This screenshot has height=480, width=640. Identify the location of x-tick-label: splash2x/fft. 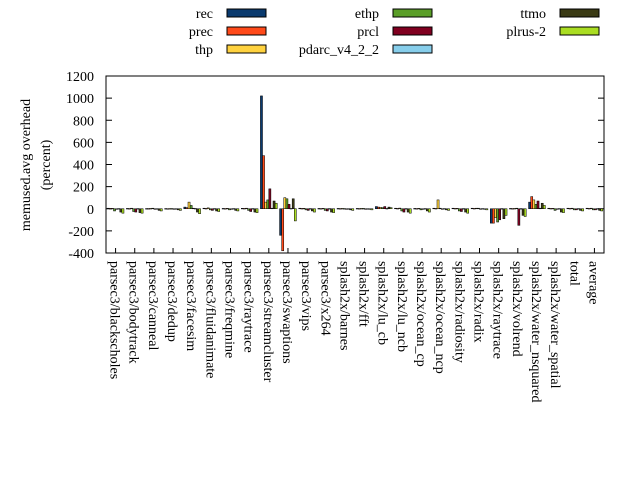
(363, 294).